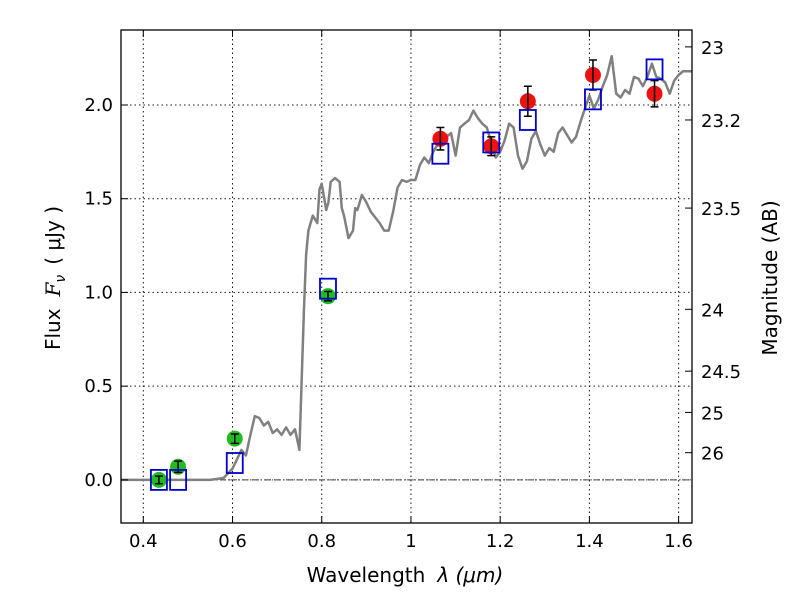  I want to click on x-tick-label: 0.8, so click(321, 541).